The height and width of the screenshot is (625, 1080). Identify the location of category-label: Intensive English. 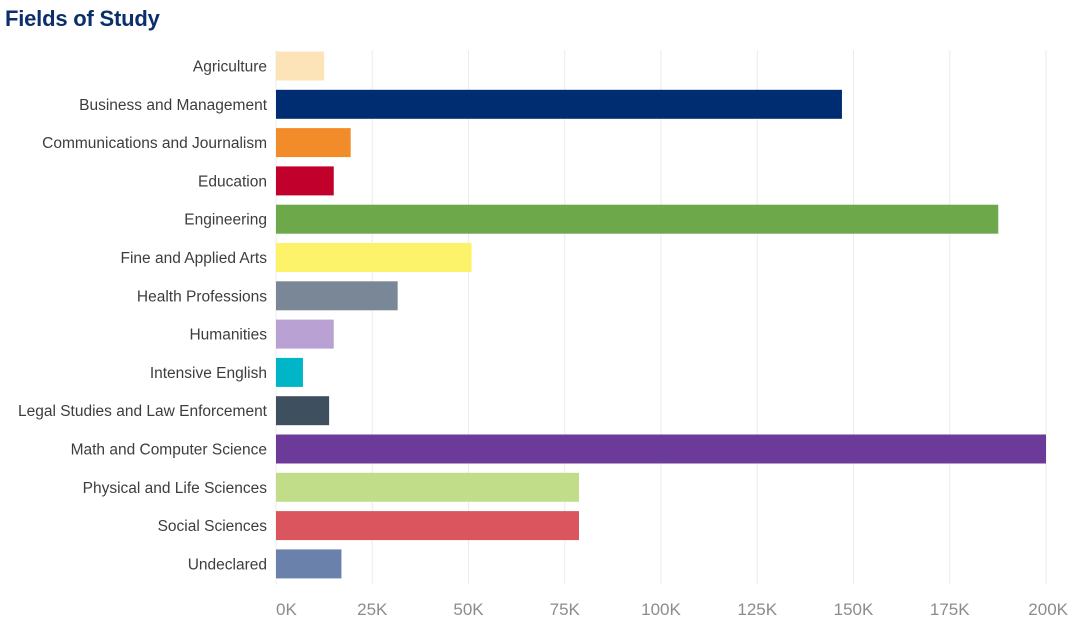
(208, 373).